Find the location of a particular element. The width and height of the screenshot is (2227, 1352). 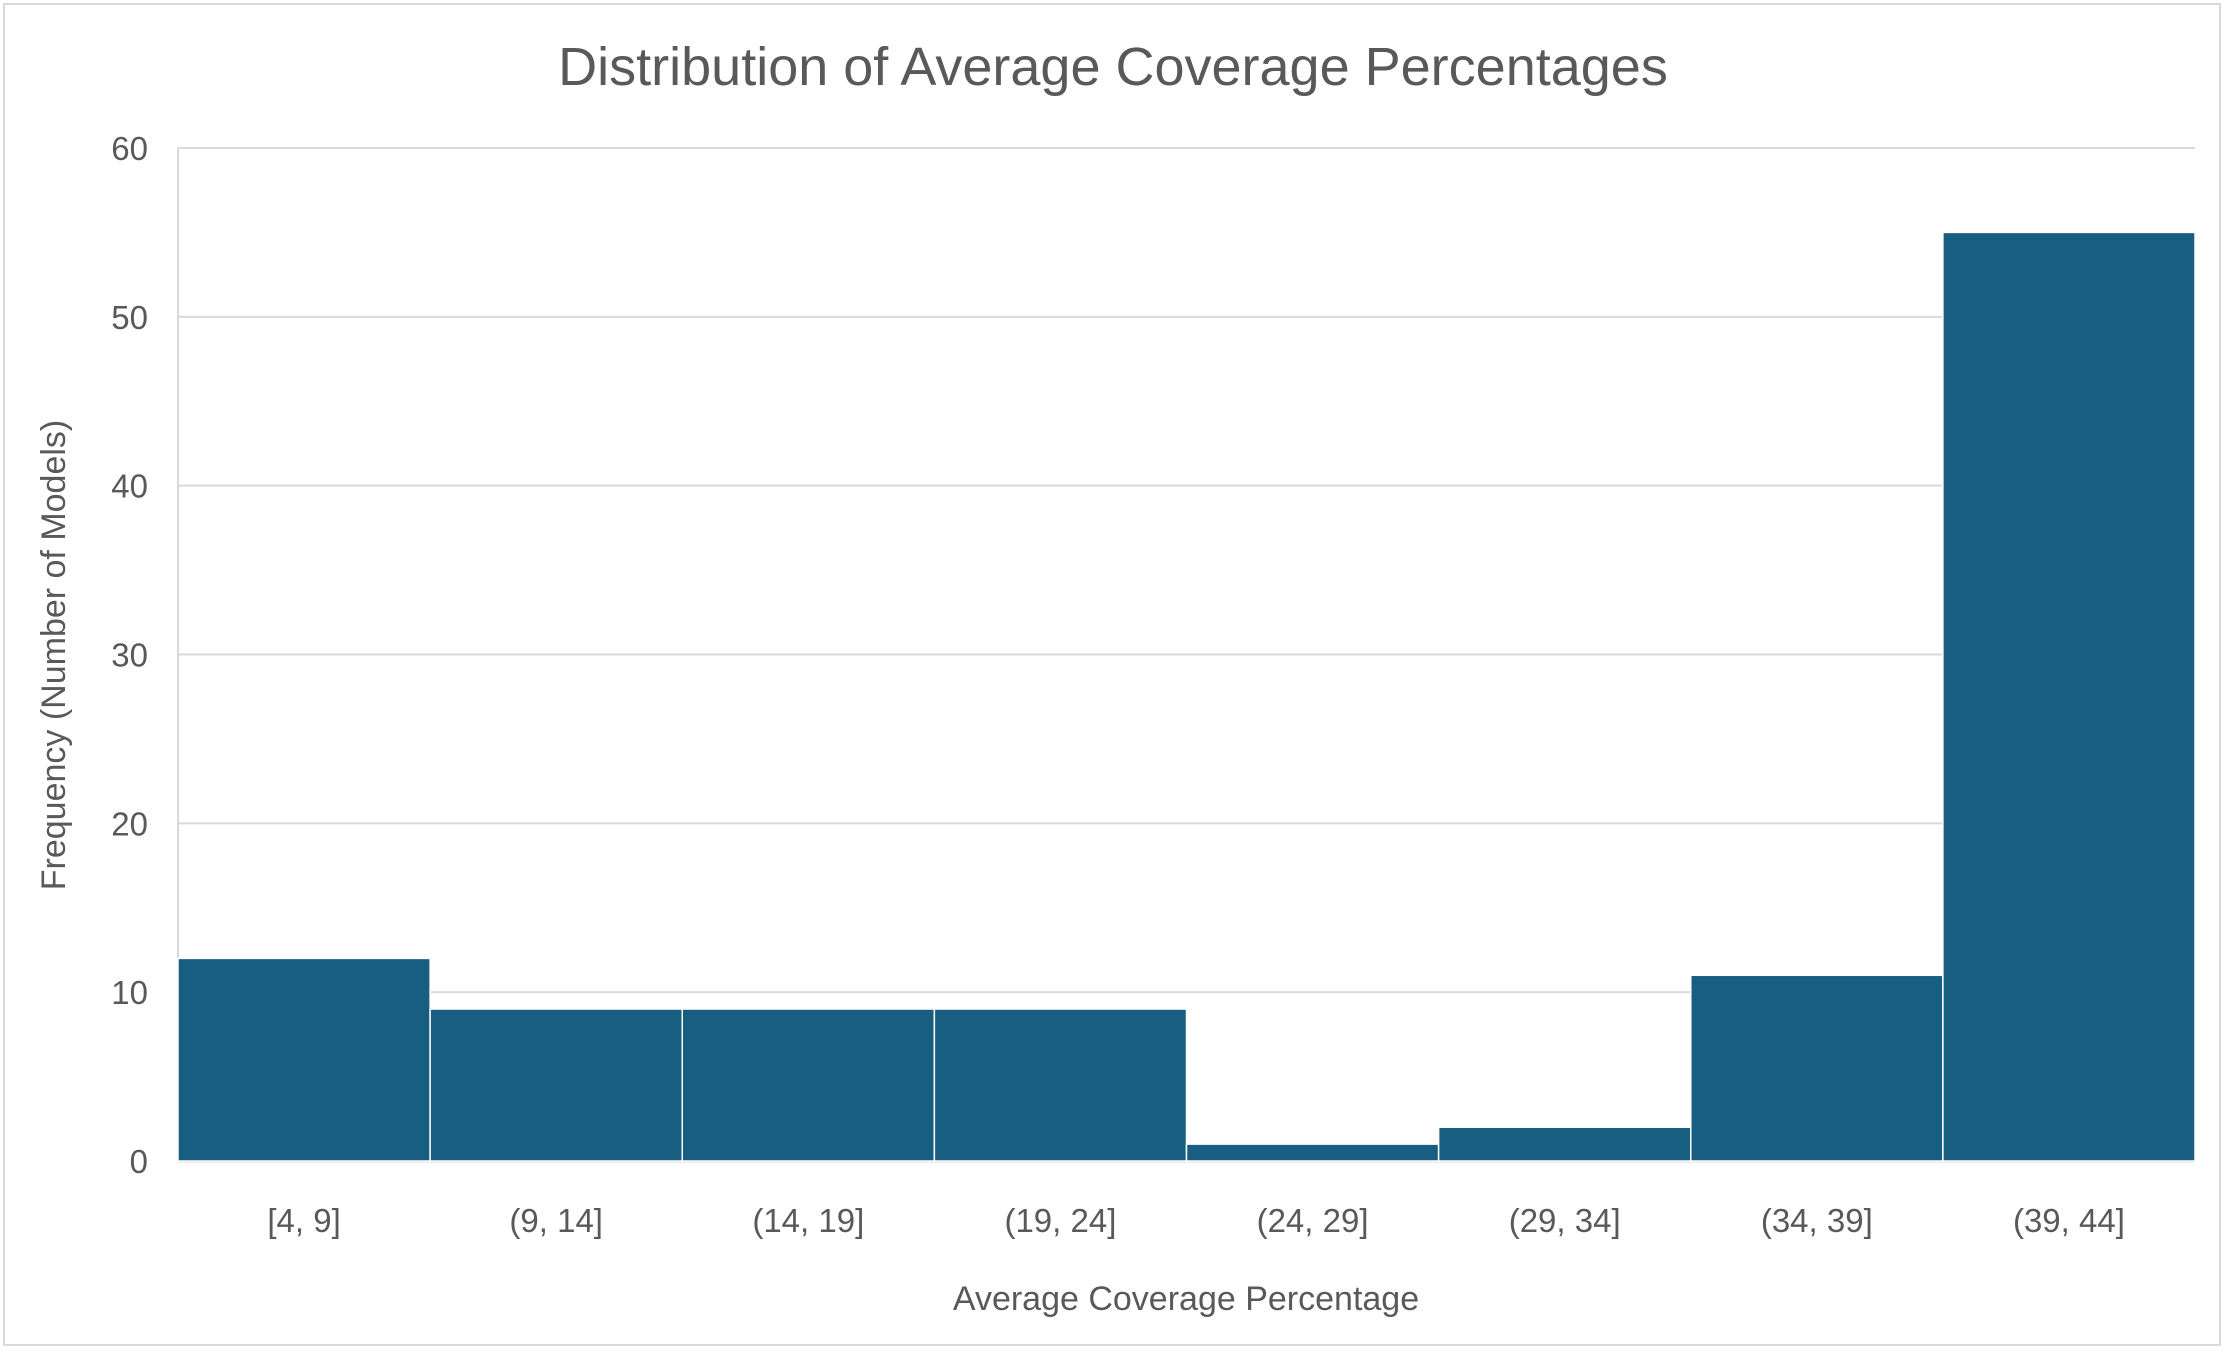

x-tick-label: (34, 39] is located at coordinates (1817, 1220).